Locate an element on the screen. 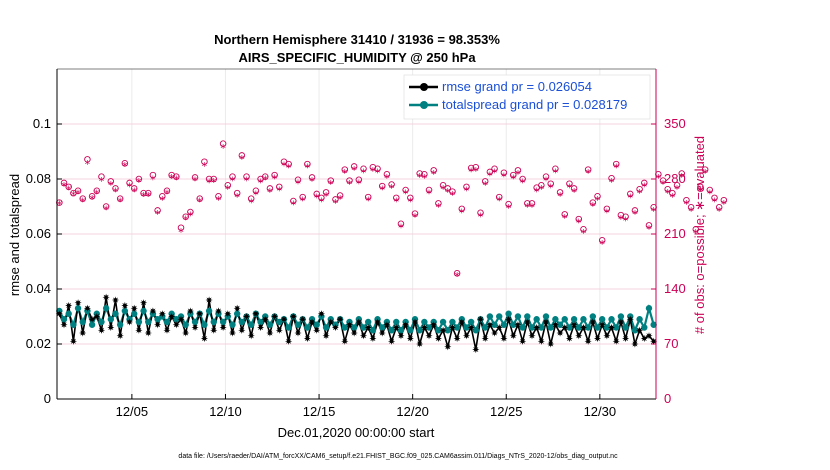  y-tick-label: 0.08 is located at coordinates (38, 178).